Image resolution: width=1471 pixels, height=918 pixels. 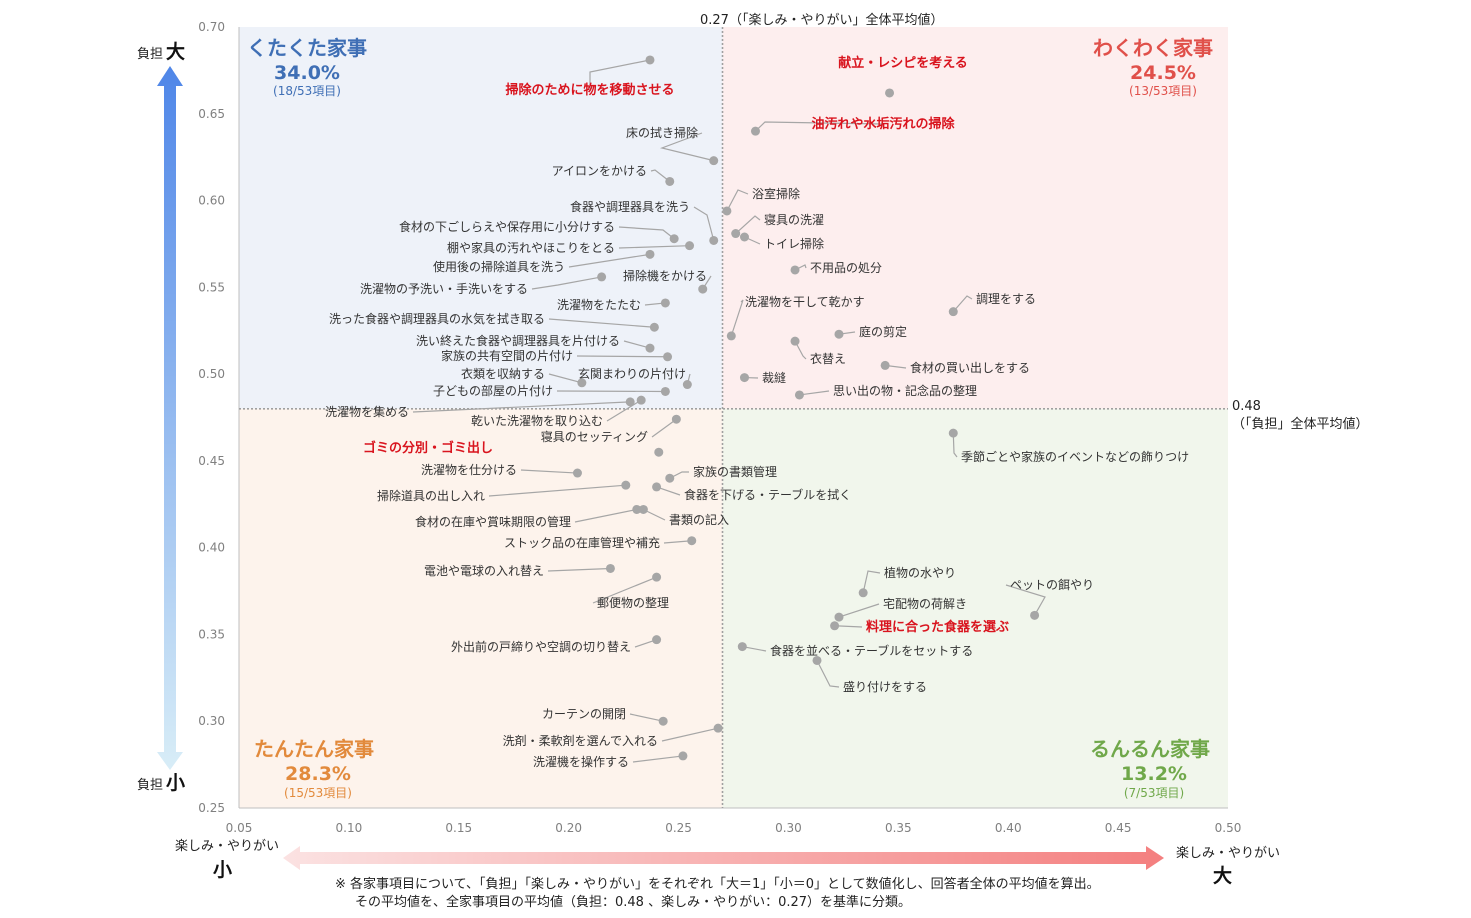 What do you see at coordinates (367, 411) in the screenshot?
I see `point-label: 洗濯物を集める` at bounding box center [367, 411].